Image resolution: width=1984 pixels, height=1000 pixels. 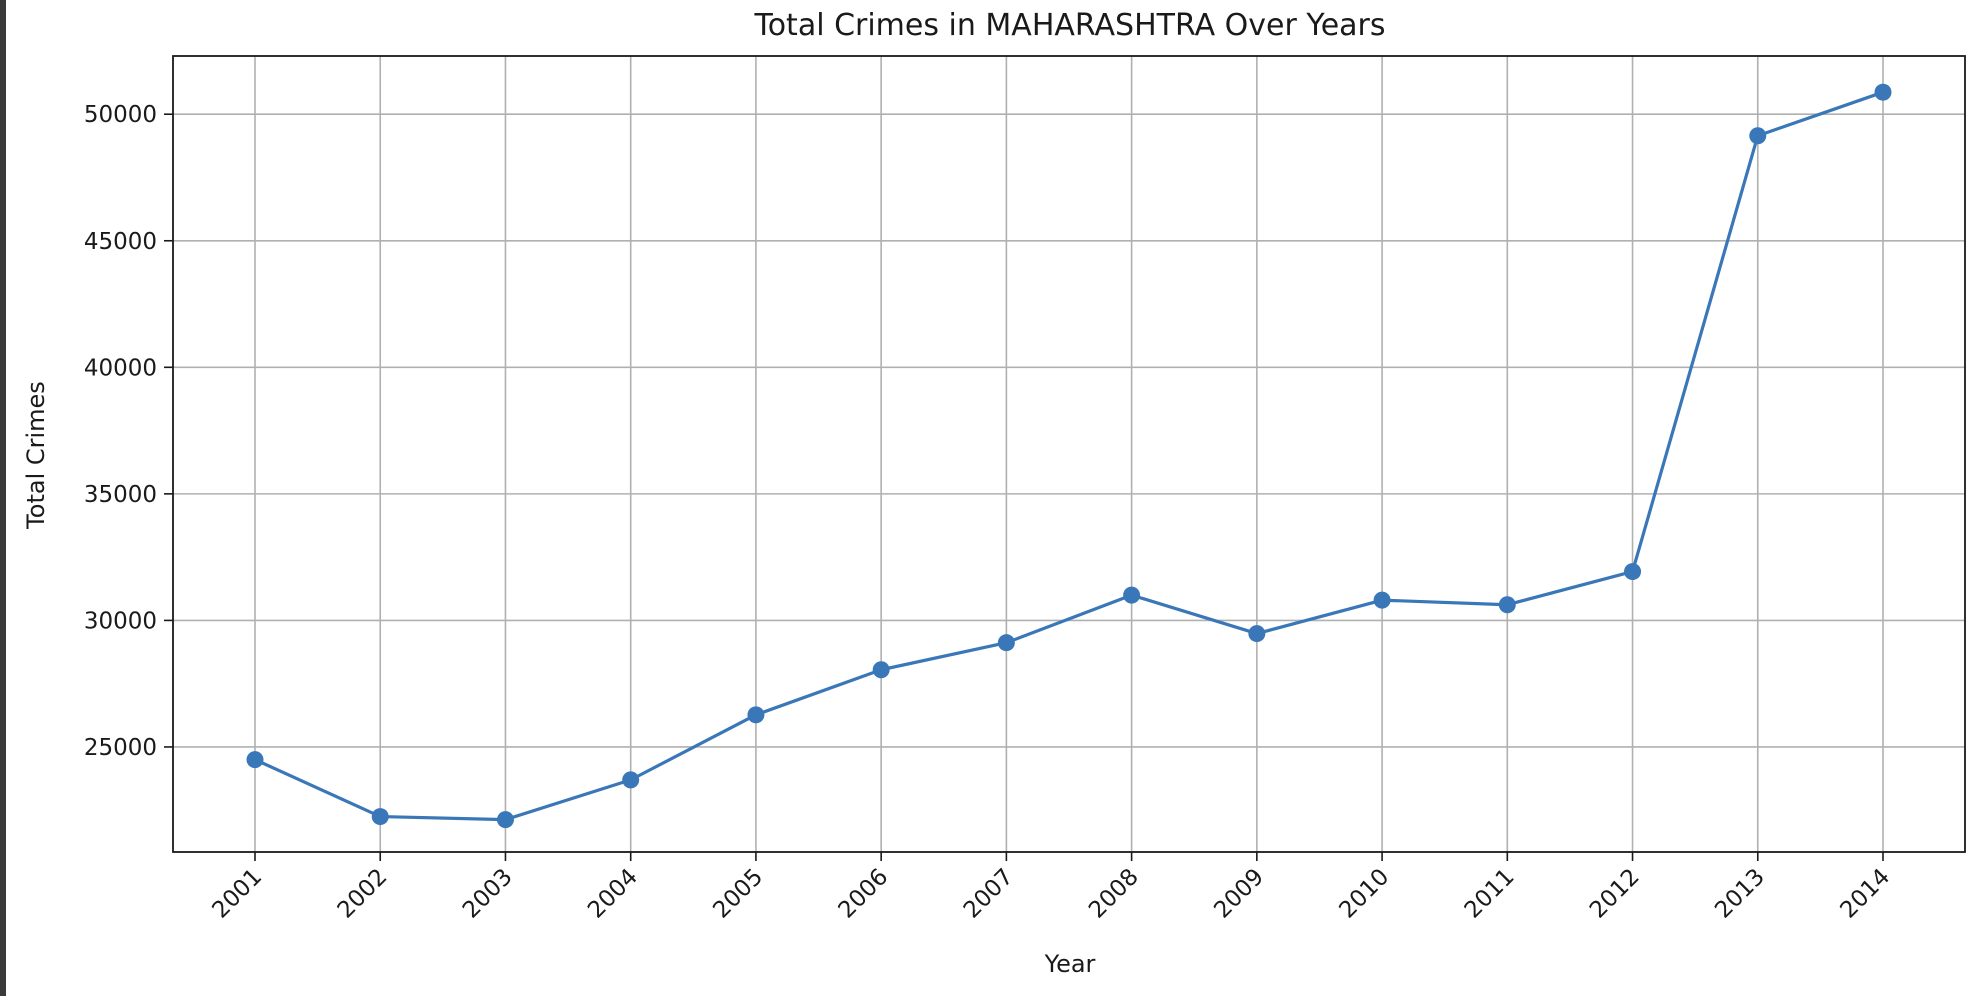 What do you see at coordinates (738, 894) in the screenshot?
I see `x-tick-label: 2005` at bounding box center [738, 894].